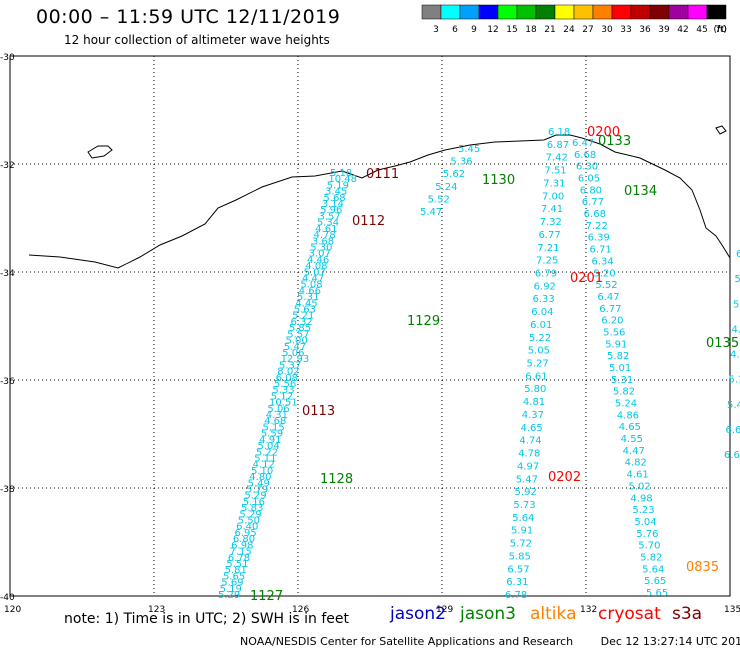 The image size is (740, 650). What do you see at coordinates (622, 380) in the screenshot?
I see `swh-value: 5.31` at bounding box center [622, 380].